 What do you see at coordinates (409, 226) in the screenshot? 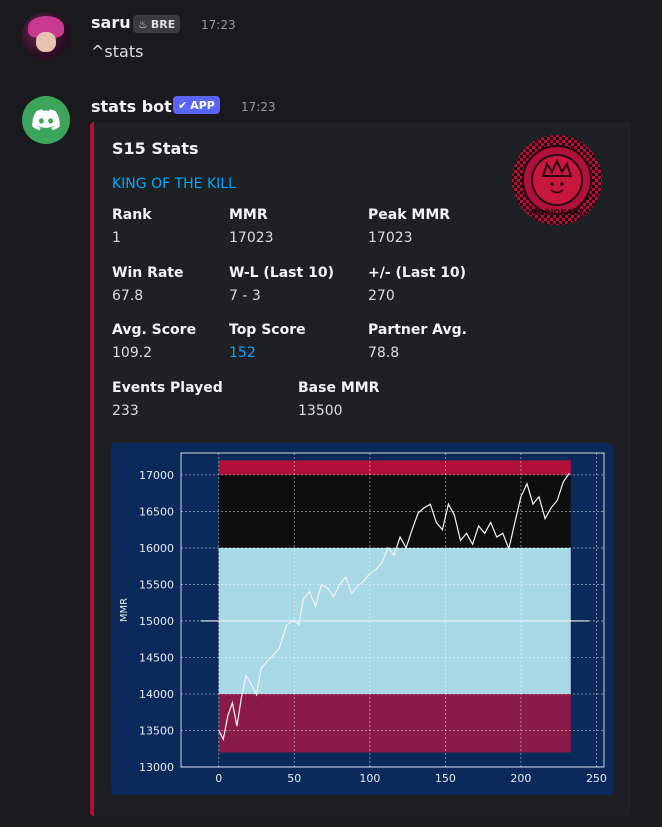
I see `field-peak-mmr: Peak MMR 17023` at bounding box center [409, 226].